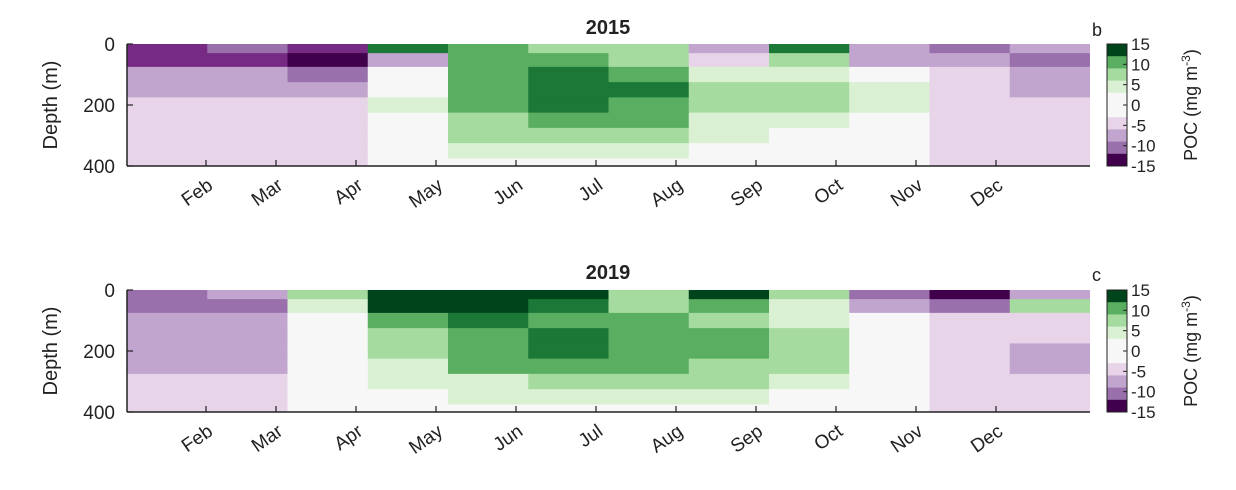 This screenshot has height=490, width=1236. Describe the element at coordinates (1143, 146) in the screenshot. I see `colorbar-tick-label: -10` at that location.